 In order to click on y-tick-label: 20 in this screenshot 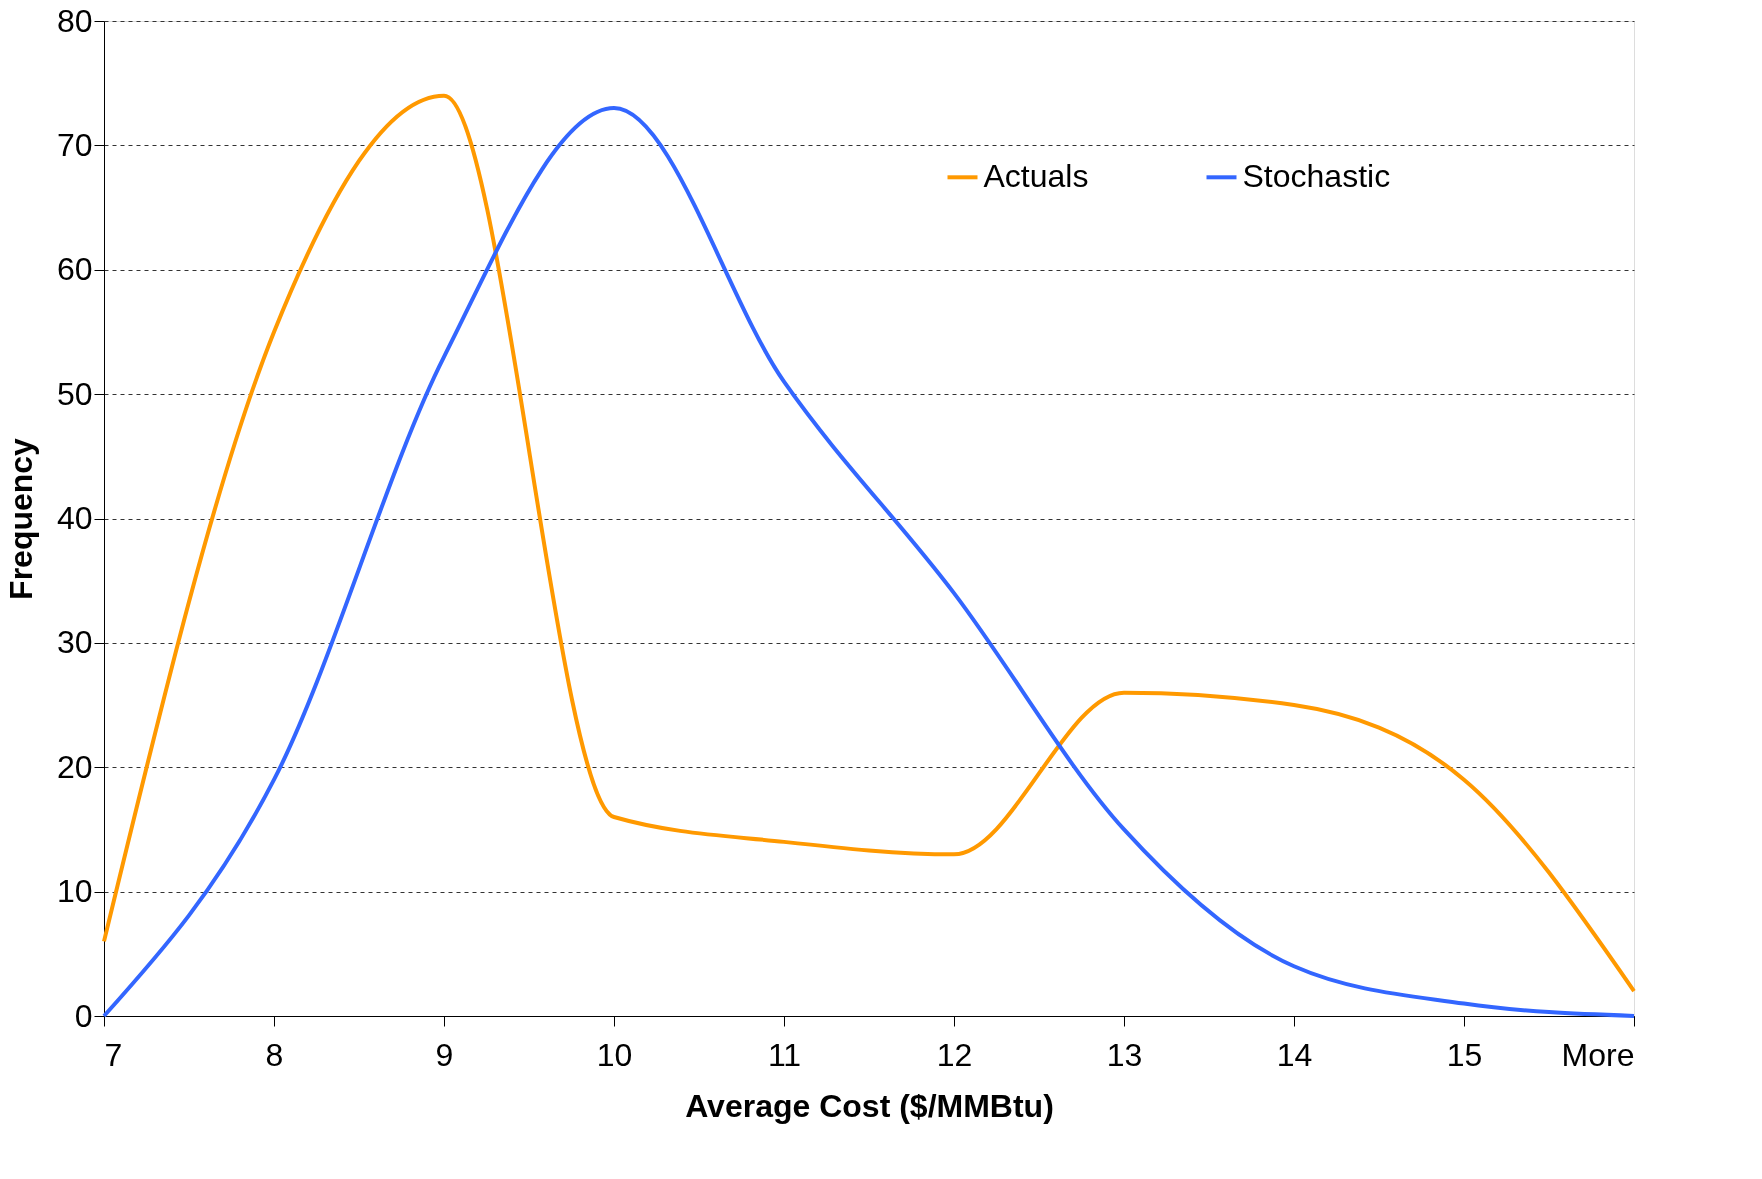, I will do `click(74, 766)`.